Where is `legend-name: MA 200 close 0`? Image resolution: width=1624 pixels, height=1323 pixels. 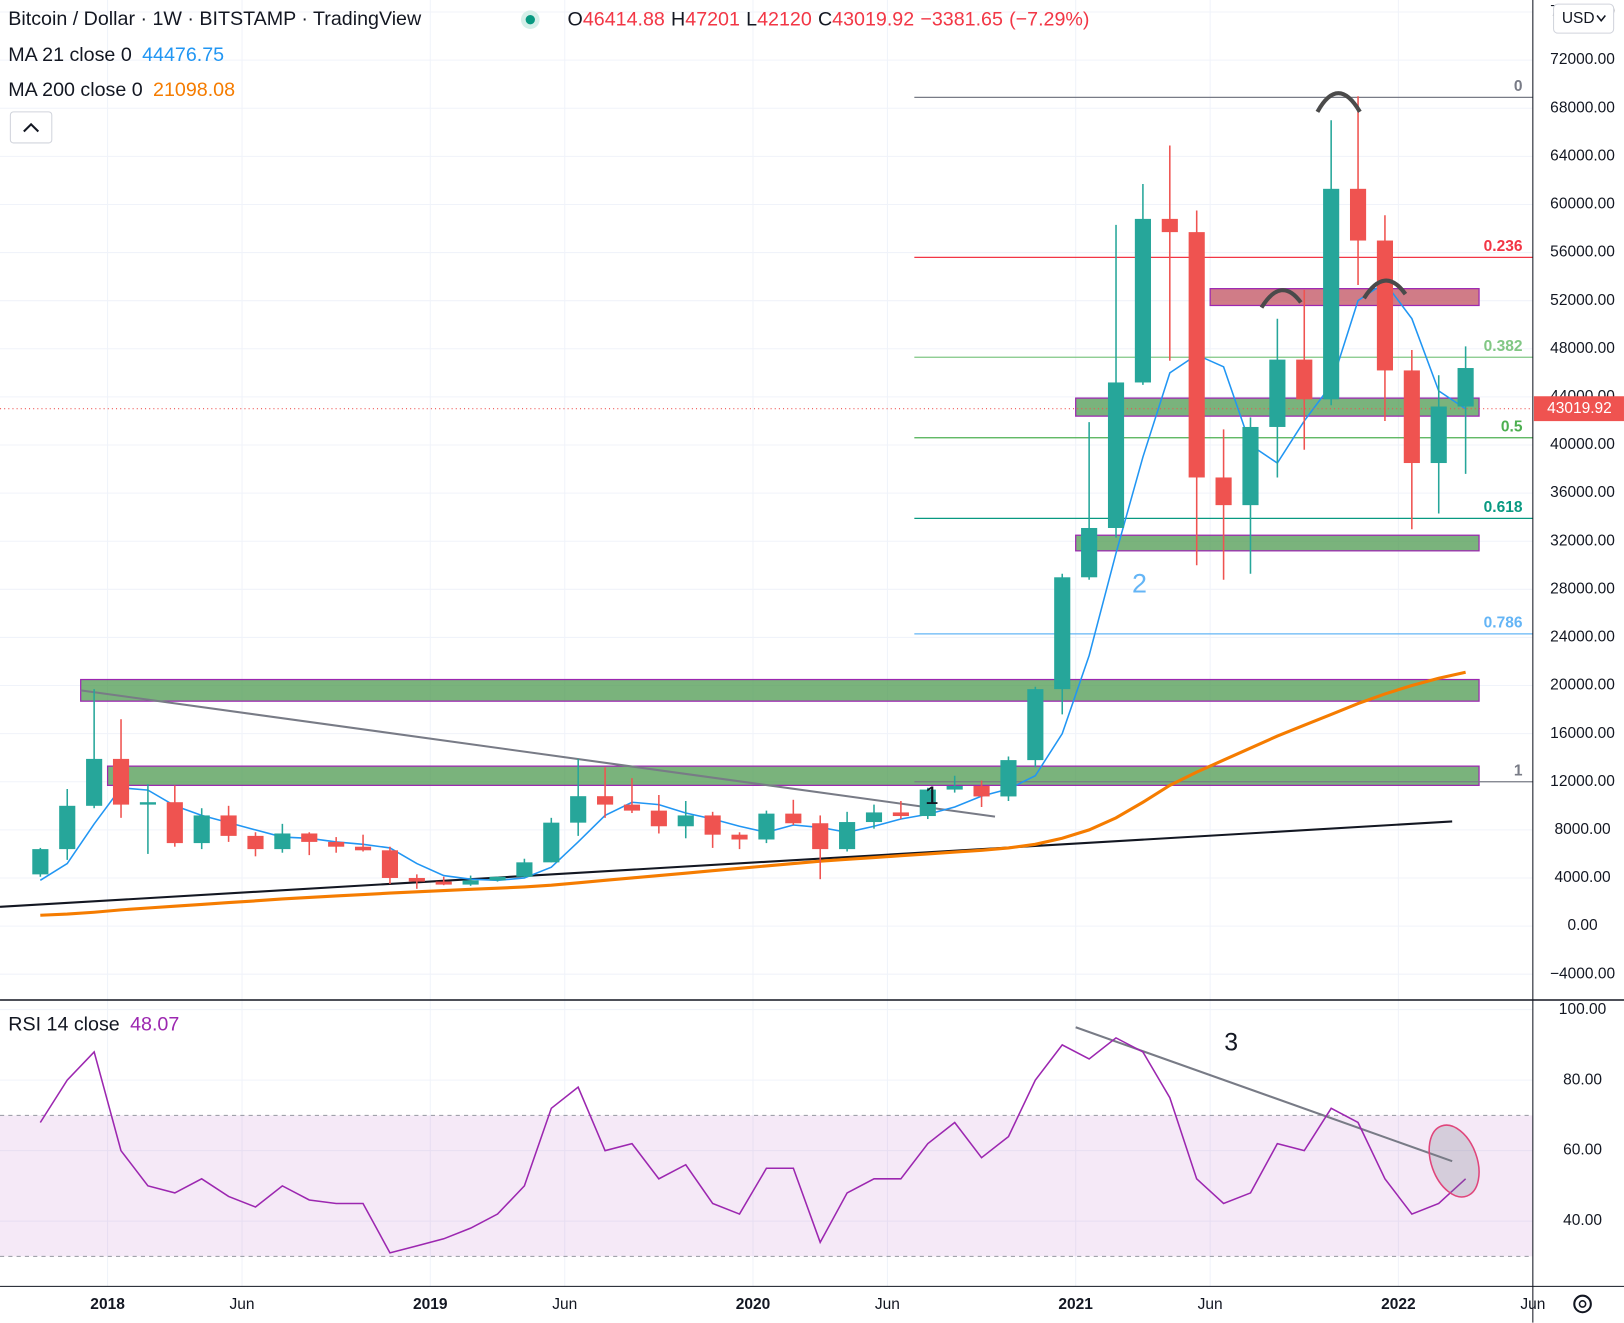 legend-name: MA 200 close 0 is located at coordinates (75, 90).